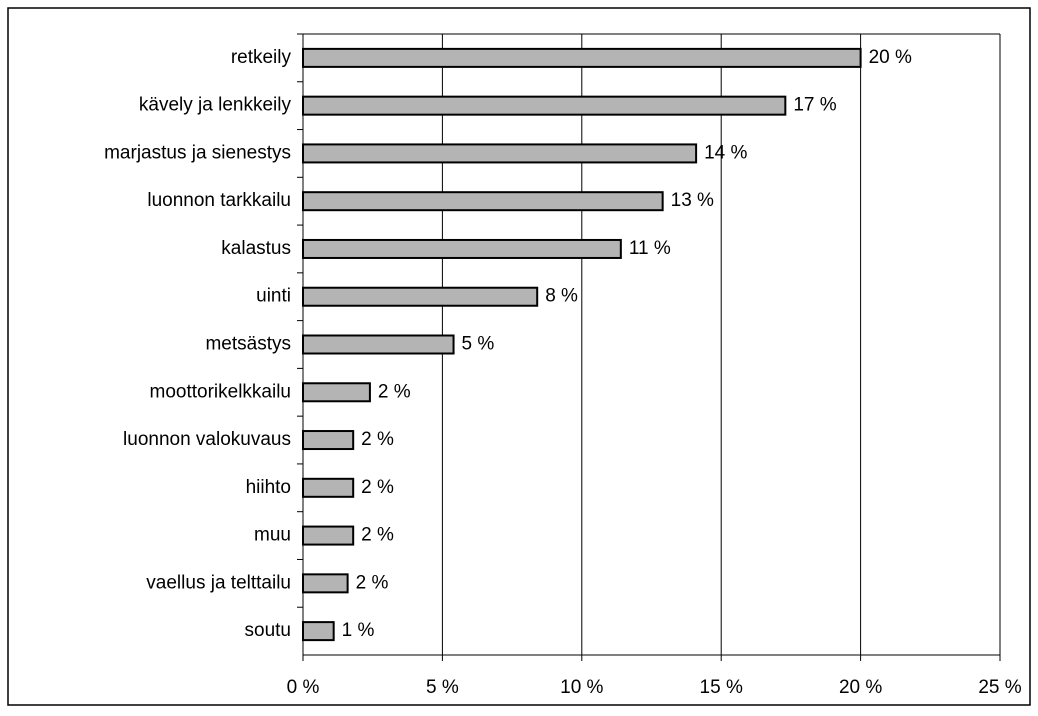  I want to click on x-tick-label: 20 %, so click(860, 687).